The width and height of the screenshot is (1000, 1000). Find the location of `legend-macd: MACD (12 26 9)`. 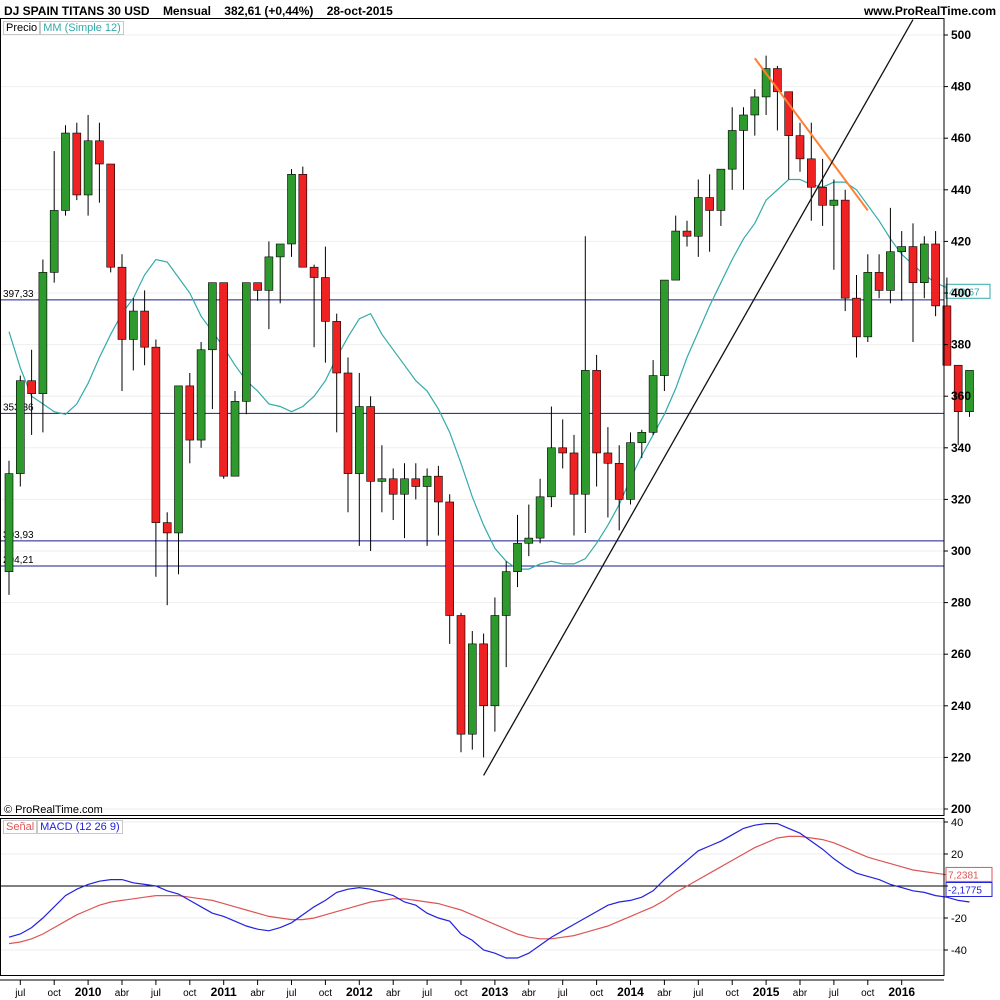

legend-macd: MACD (12 26 9) is located at coordinates (80, 827).